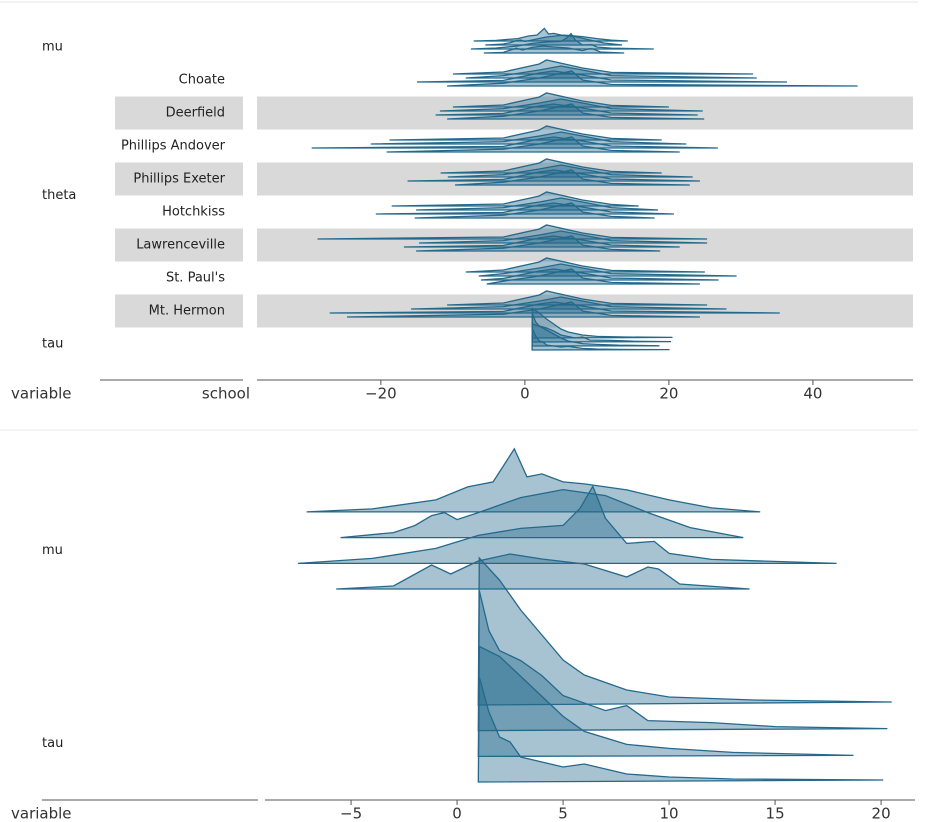 Image resolution: width=928 pixels, height=822 pixels. I want to click on x-tick-label: 10, so click(669, 813).